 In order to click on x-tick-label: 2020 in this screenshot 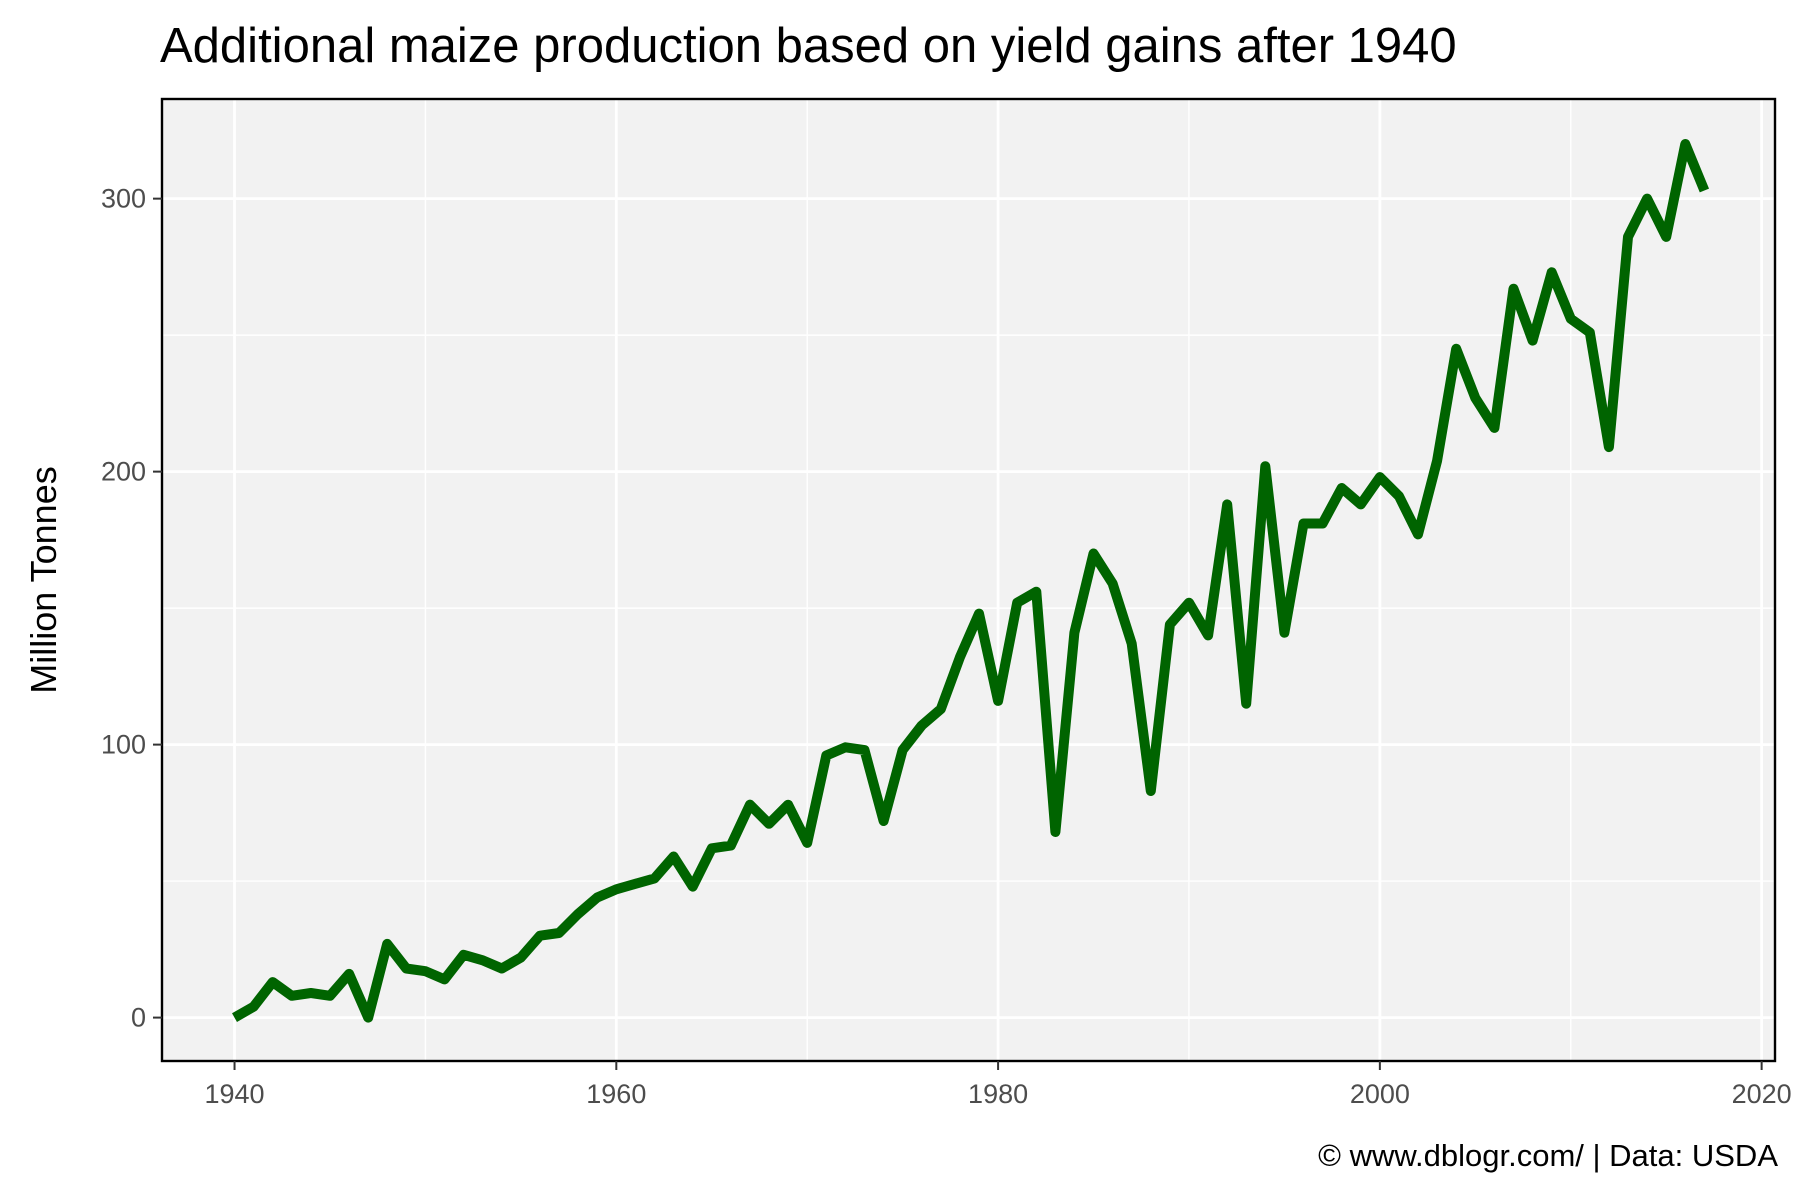, I will do `click(1762, 1094)`.